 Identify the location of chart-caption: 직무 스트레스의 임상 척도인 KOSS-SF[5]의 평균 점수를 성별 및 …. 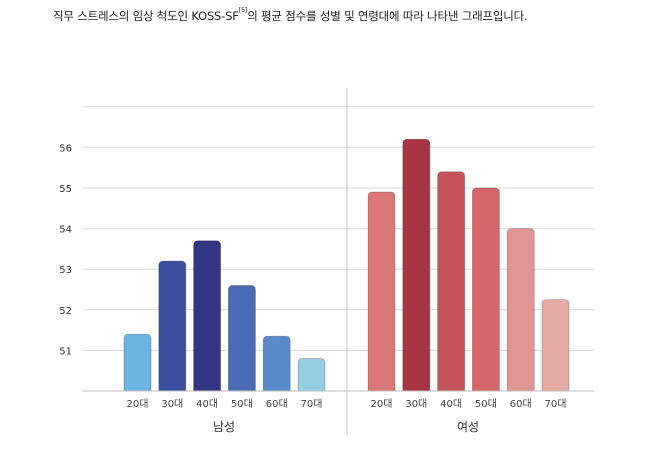
(290, 15).